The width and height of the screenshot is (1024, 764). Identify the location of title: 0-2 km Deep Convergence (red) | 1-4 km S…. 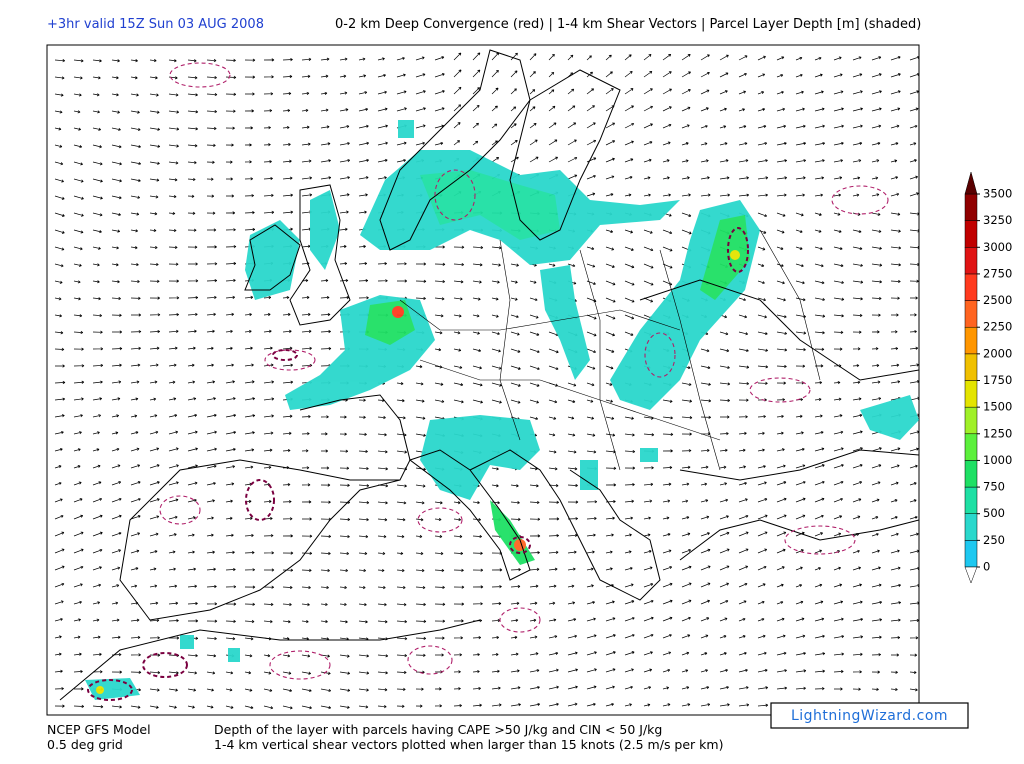
(628, 24).